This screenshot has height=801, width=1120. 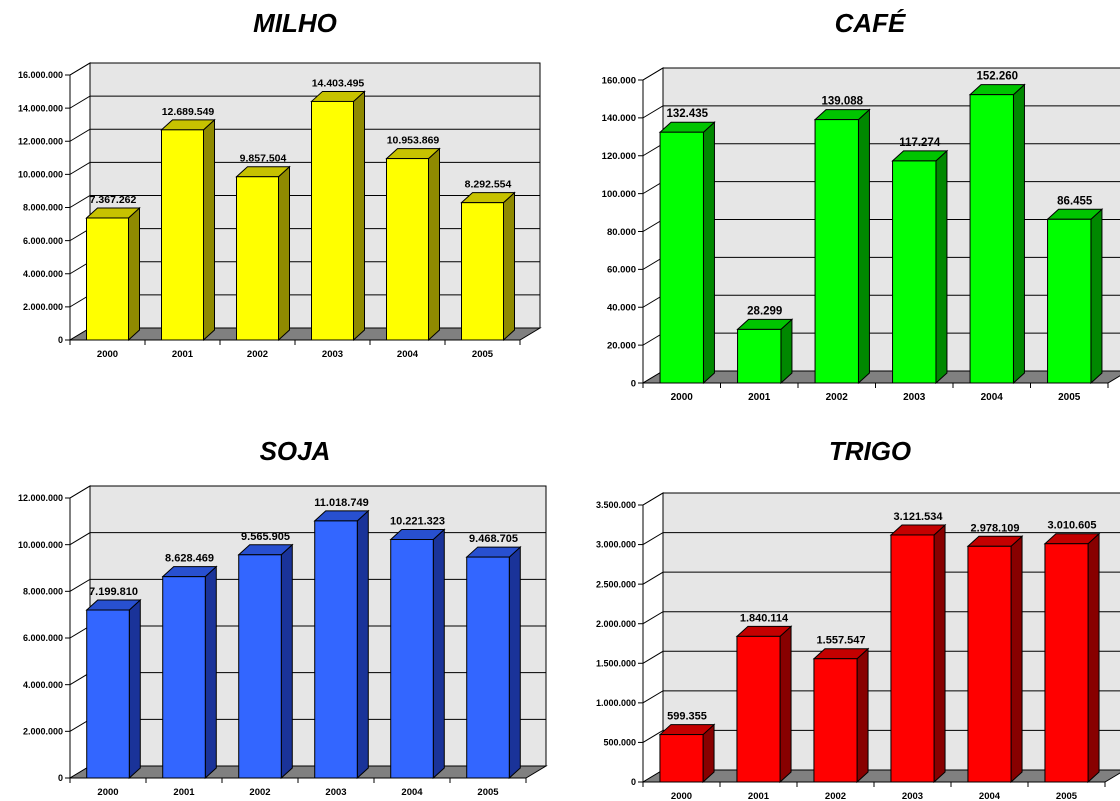 What do you see at coordinates (40, 108) in the screenshot?
I see `y-tick-label: 14.000.000` at bounding box center [40, 108].